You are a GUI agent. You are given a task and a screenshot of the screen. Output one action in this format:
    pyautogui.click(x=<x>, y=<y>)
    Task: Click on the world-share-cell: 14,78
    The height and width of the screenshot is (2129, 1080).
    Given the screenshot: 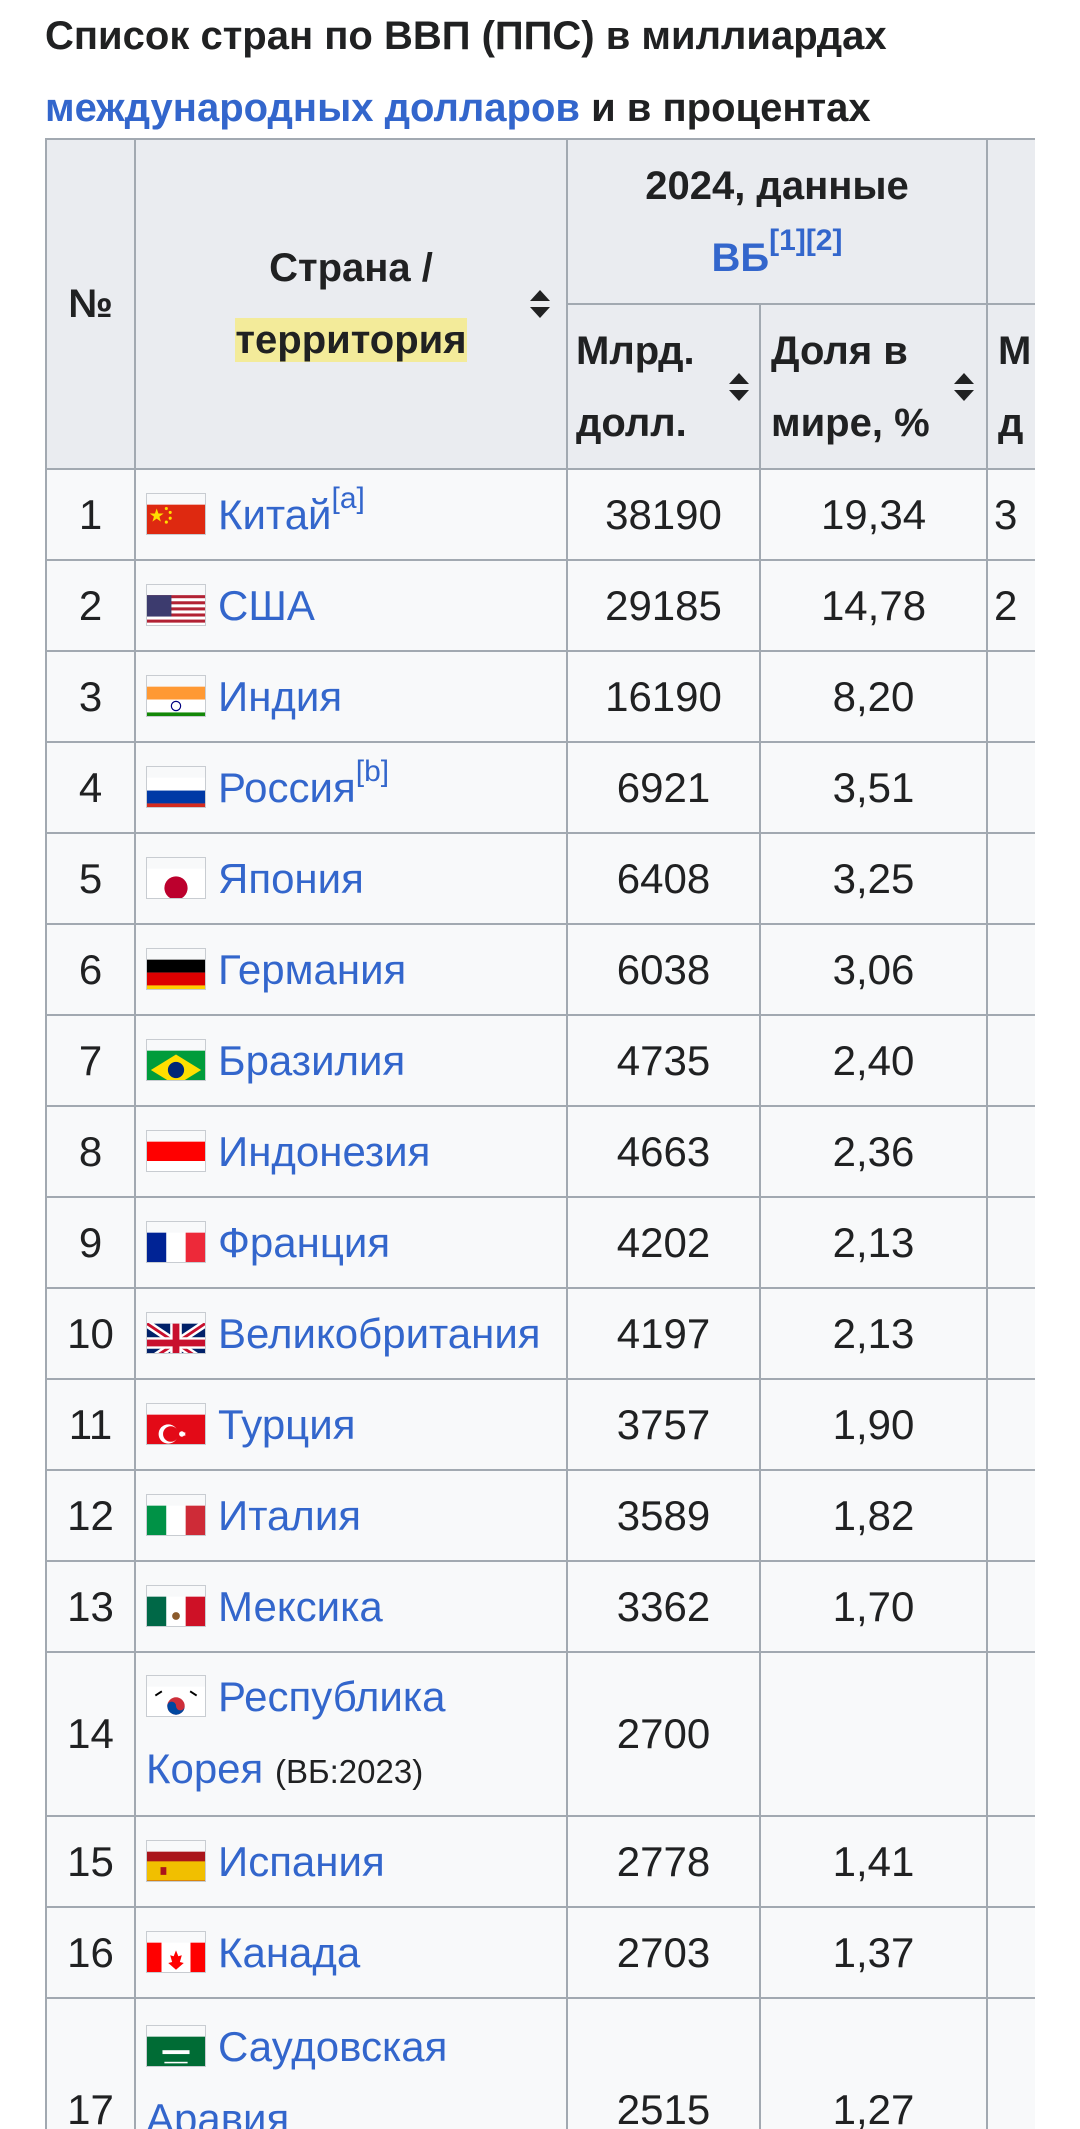 What is the action you would take?
    pyautogui.click(x=873, y=605)
    